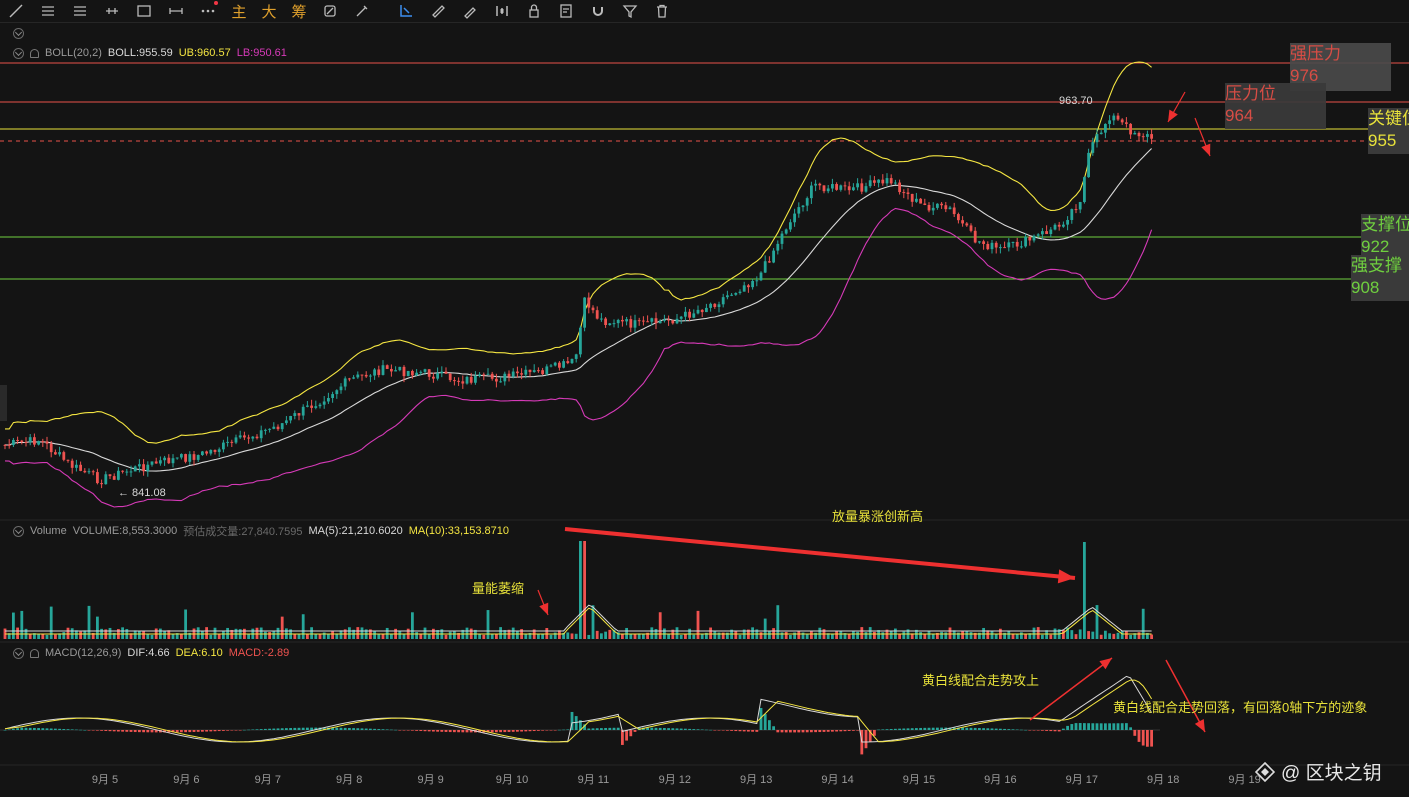 This screenshot has height=797, width=1409. Describe the element at coordinates (18, 653) in the screenshot. I see `macd-collapse-icon` at that location.